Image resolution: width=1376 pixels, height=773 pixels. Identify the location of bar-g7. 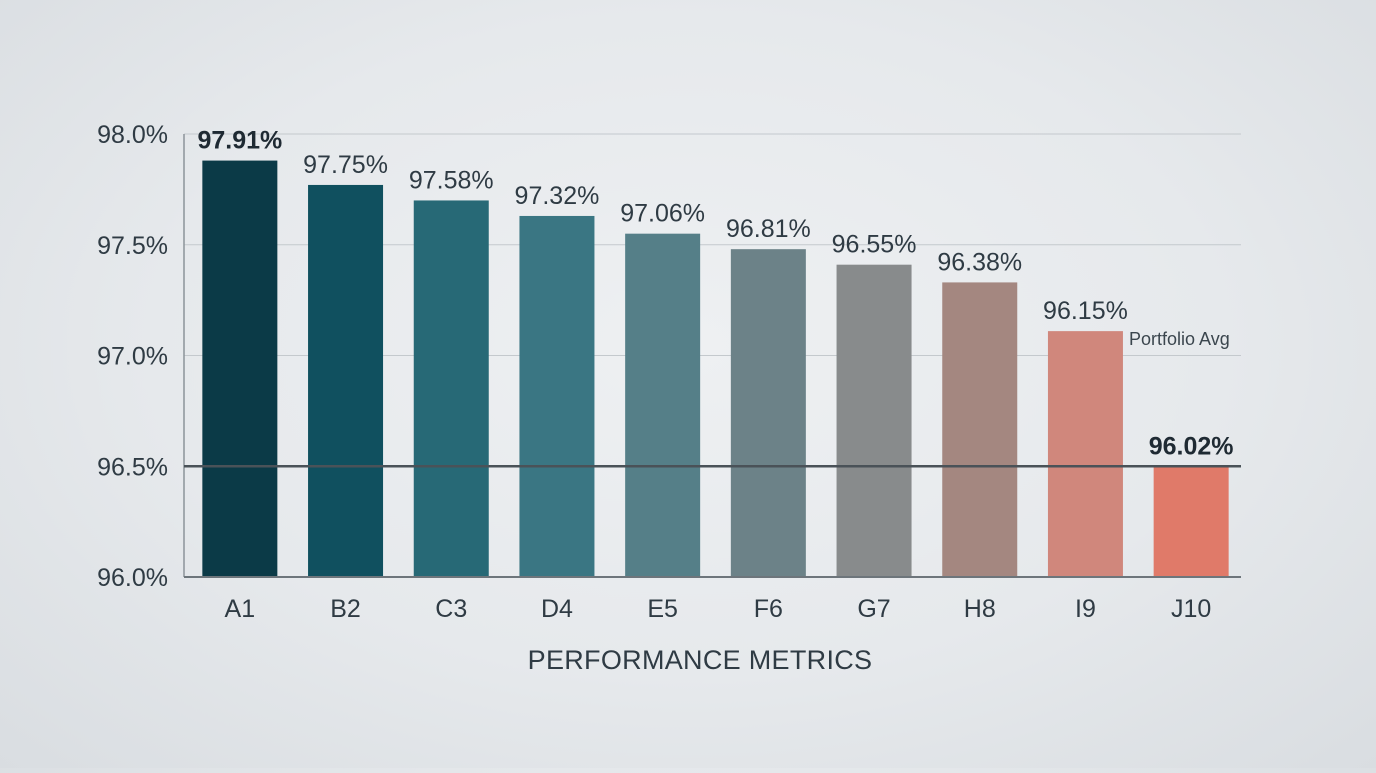
(874, 420).